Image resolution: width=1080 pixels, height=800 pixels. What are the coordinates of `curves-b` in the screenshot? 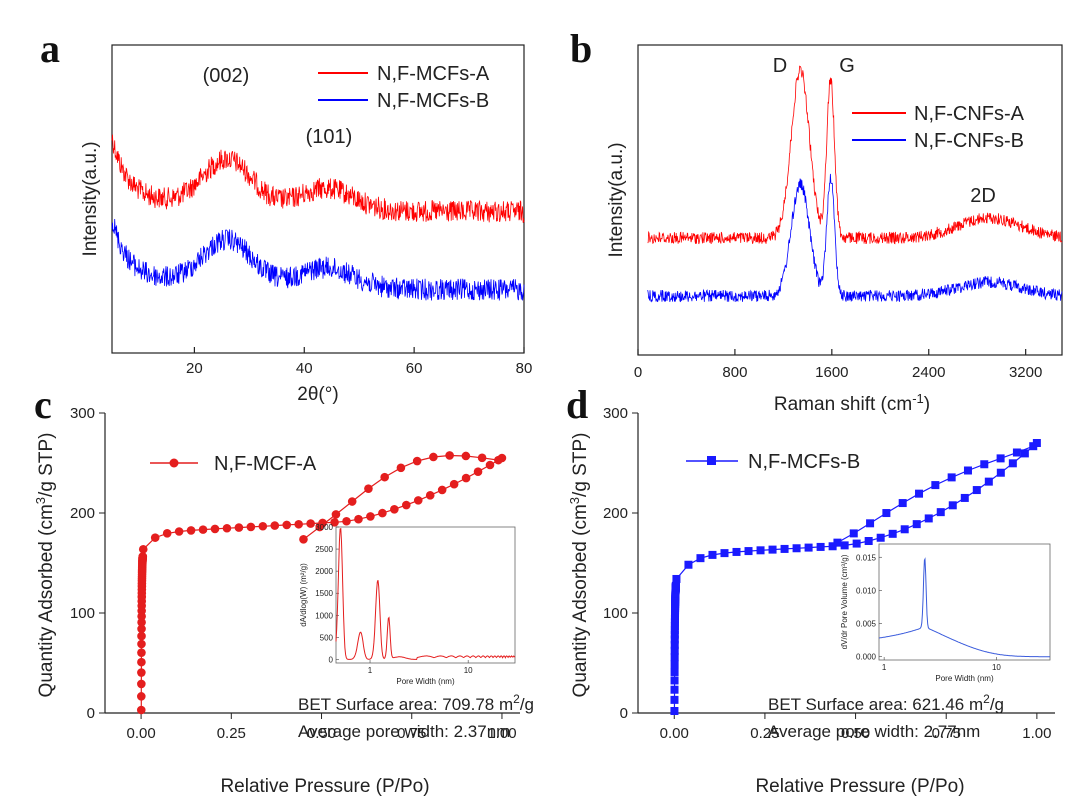 It's located at (855, 184).